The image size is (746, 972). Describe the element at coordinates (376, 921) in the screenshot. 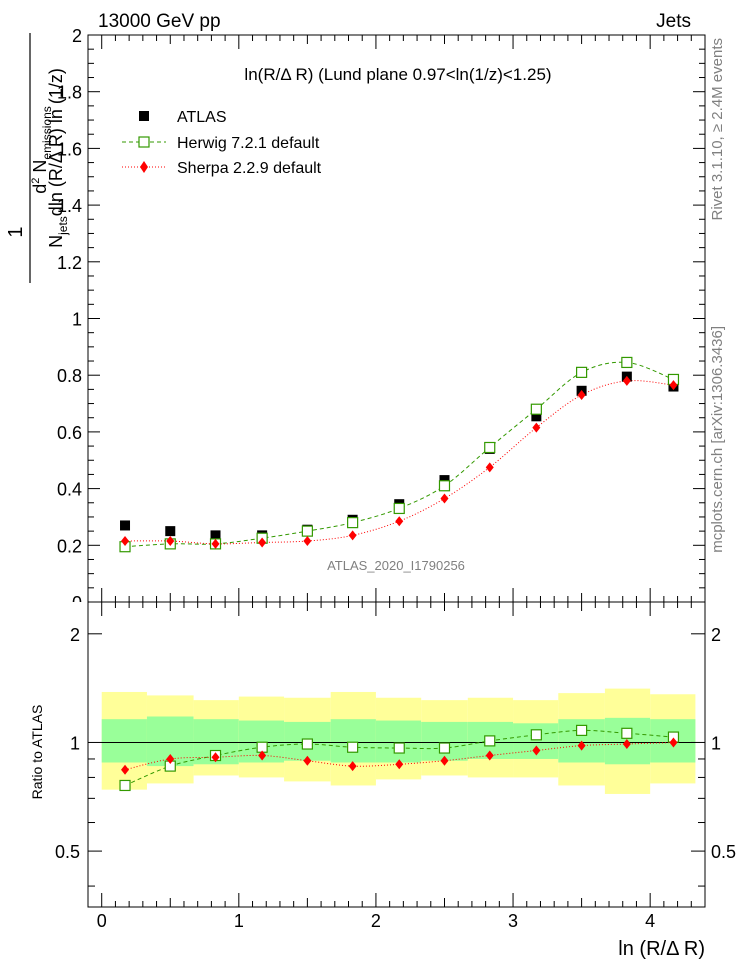

I see `ratio-xtick-label: 2` at that location.